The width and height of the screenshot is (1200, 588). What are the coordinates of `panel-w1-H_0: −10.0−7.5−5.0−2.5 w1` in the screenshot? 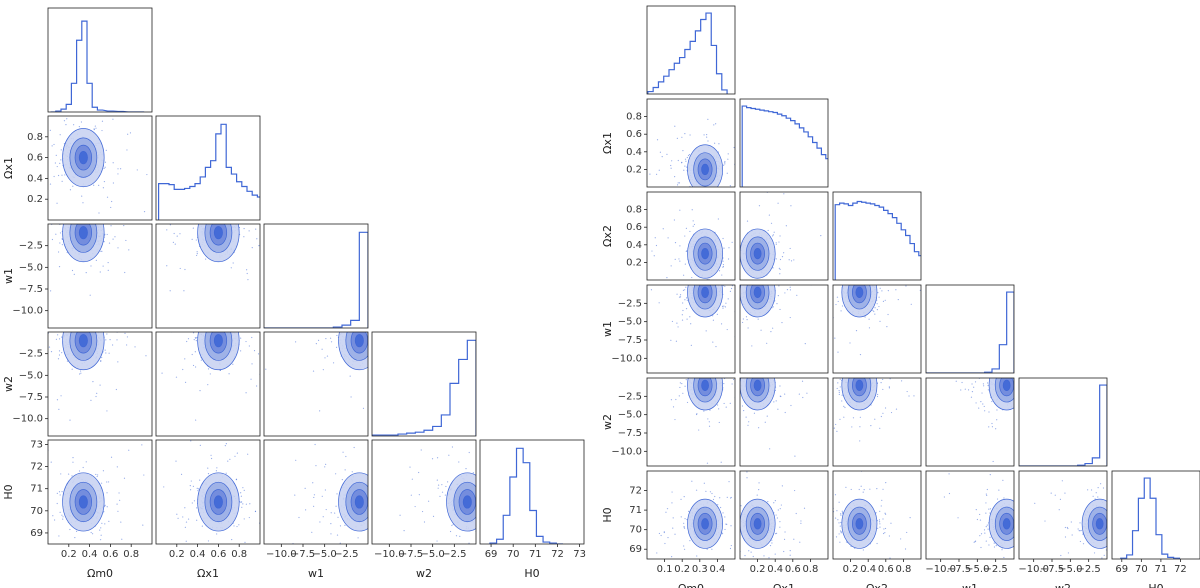 It's located at (970, 529).